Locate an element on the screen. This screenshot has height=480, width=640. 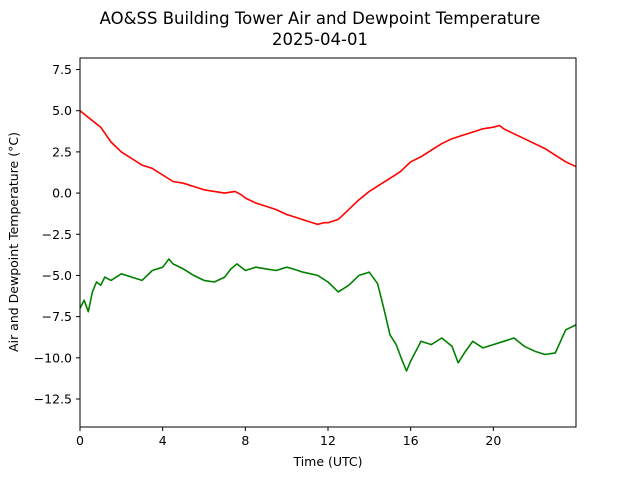
x-axis-label: Time (UTC) is located at coordinates (327, 461).